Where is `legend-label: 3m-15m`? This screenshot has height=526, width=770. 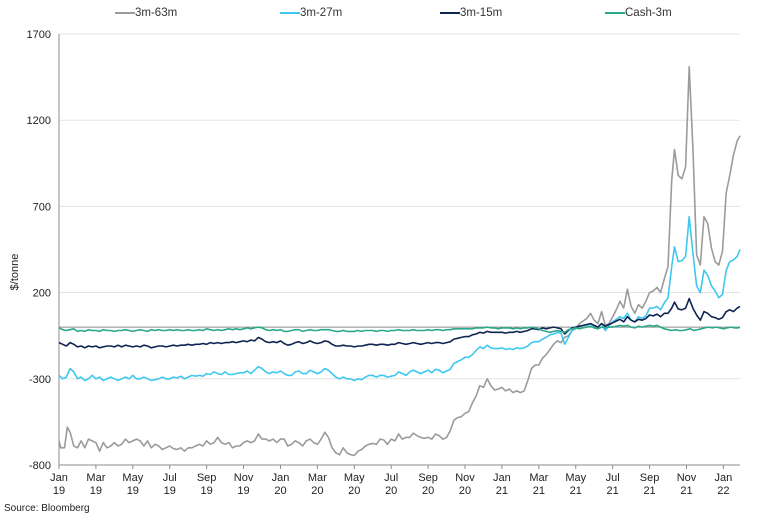
legend-label: 3m-15m is located at coordinates (481, 13).